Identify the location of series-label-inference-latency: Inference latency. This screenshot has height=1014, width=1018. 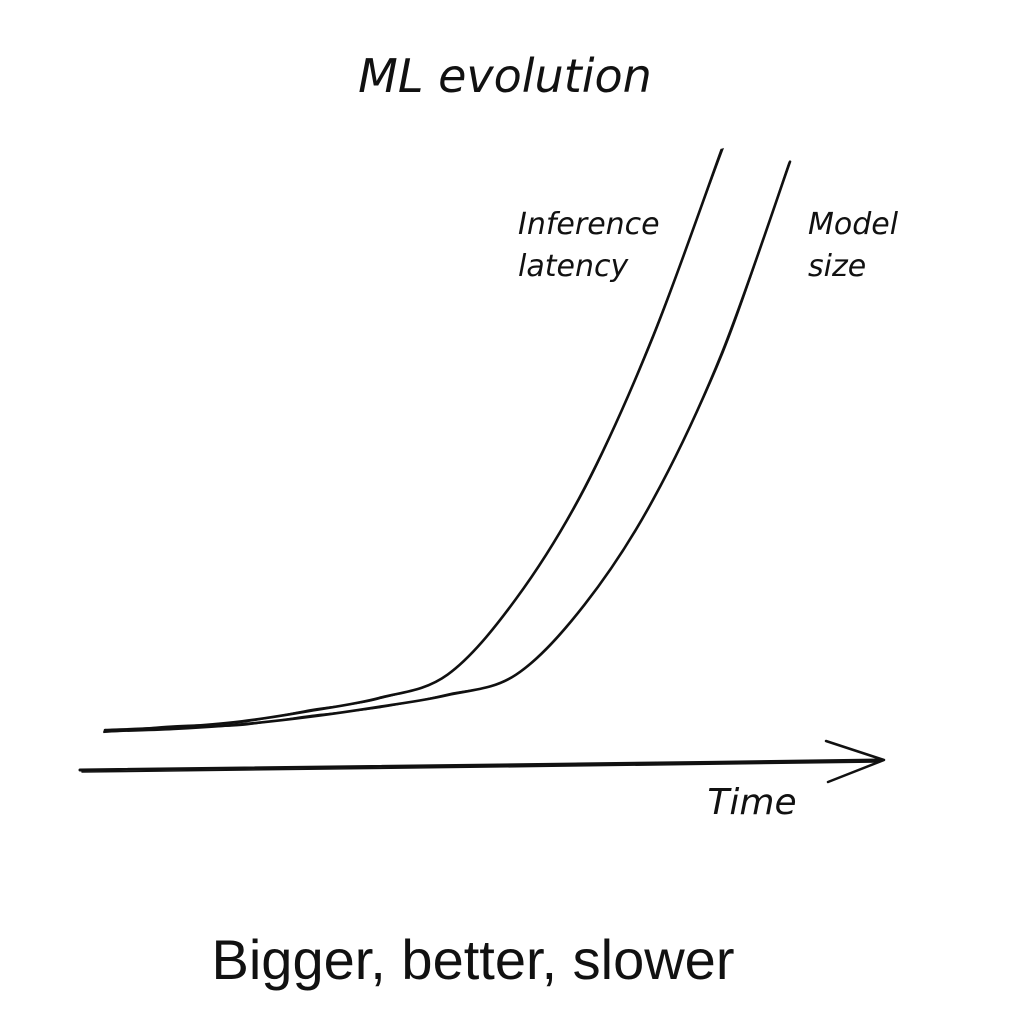
(589, 245).